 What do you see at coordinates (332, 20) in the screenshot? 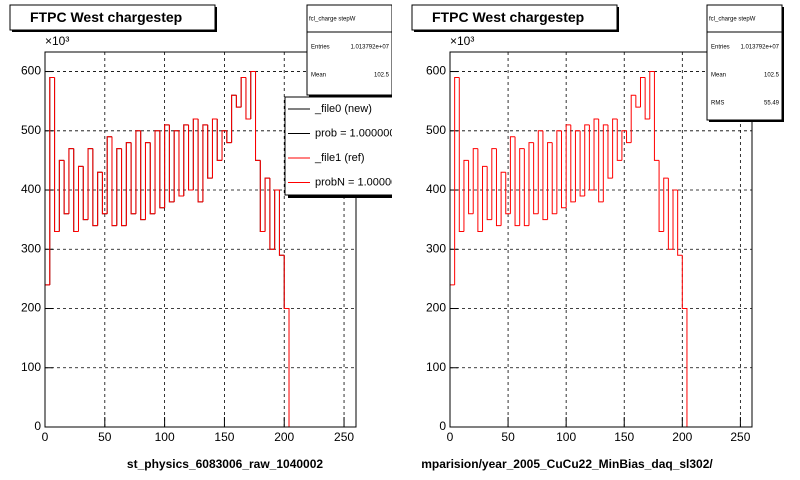
I see `stats-title: fcl_charge stepW` at bounding box center [332, 20].